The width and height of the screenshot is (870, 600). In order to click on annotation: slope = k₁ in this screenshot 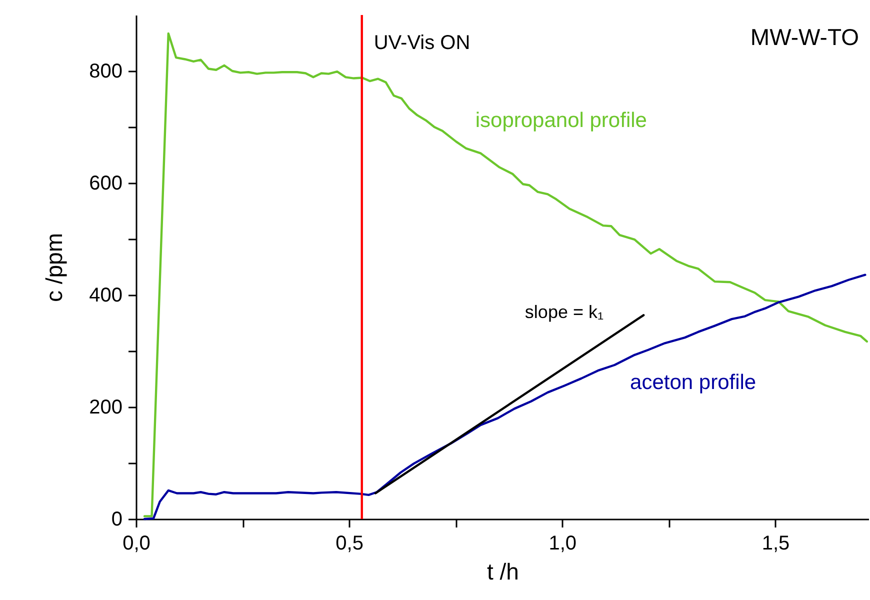, I will do `click(564, 312)`.